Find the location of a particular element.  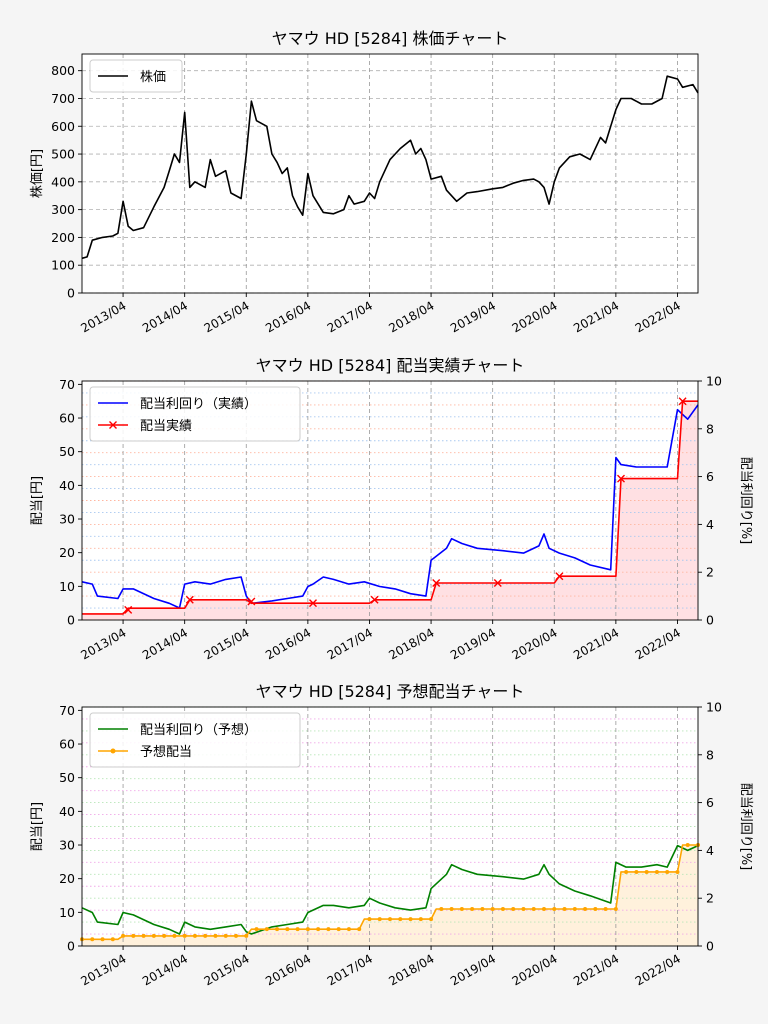

legend-label: 配当実績 is located at coordinates (166, 426).